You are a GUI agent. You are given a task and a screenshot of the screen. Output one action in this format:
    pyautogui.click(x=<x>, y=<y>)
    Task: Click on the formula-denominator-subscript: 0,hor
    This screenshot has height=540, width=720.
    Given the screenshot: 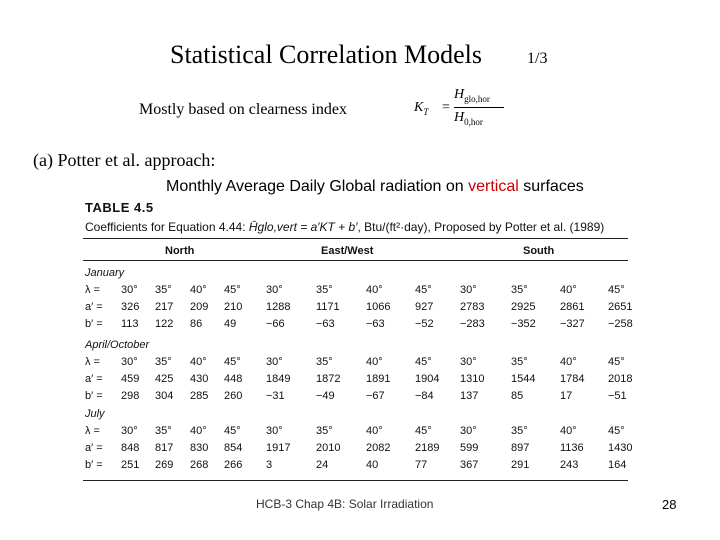 What is the action you would take?
    pyautogui.click(x=473, y=121)
    